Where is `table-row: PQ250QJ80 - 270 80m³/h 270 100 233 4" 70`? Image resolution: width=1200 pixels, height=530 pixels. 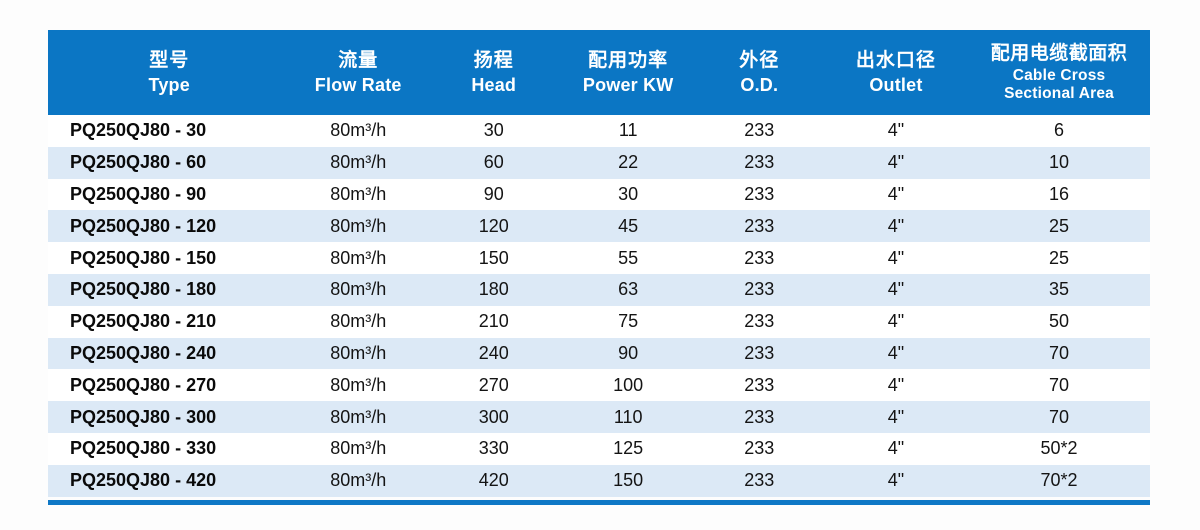
table-row: PQ250QJ80 - 270 80m³/h 270 100 233 4" 70 is located at coordinates (599, 385).